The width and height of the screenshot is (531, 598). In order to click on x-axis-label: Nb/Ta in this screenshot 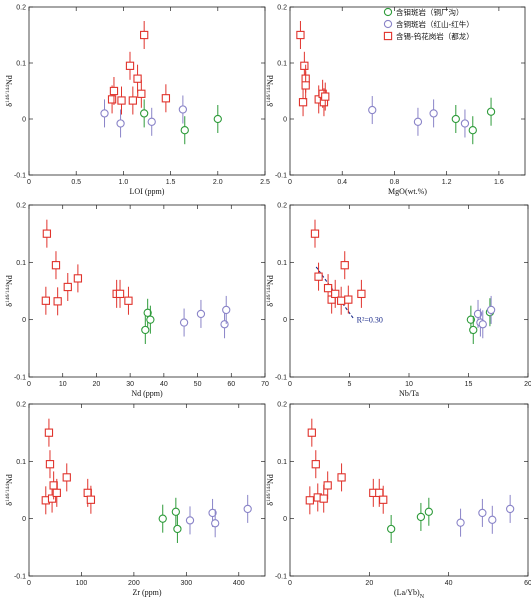, I will do `click(409, 393)`.